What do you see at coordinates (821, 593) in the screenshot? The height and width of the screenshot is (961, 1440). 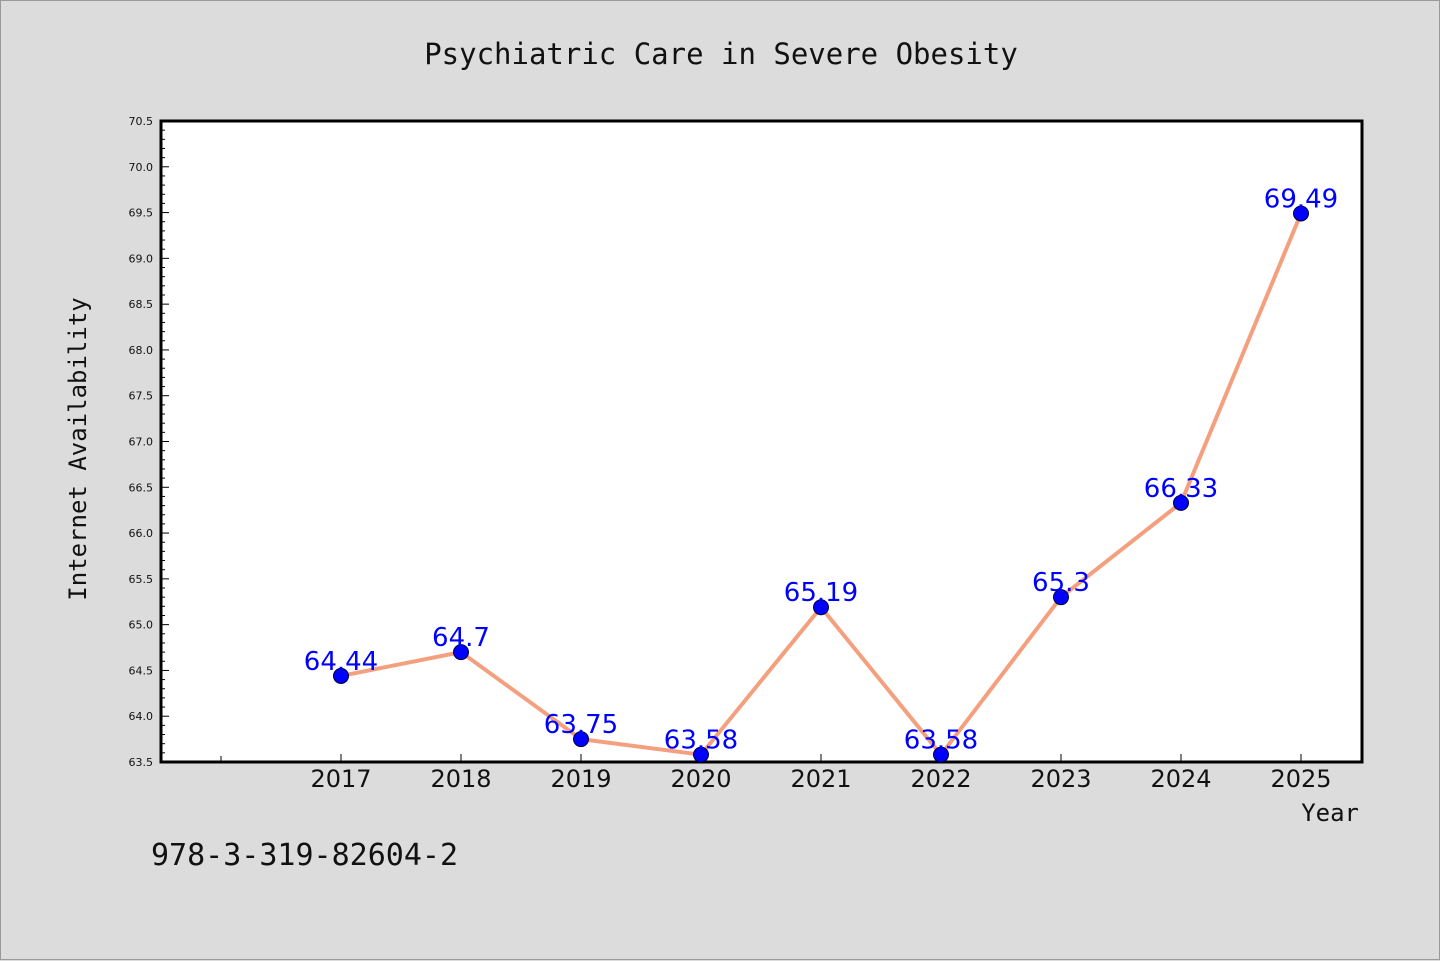 I see `data-label: 65.19` at bounding box center [821, 593].